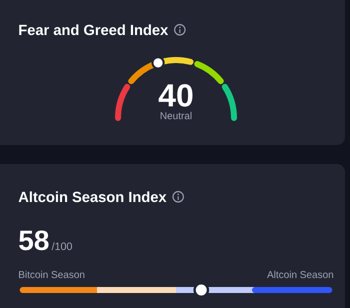 This screenshot has width=350, height=308. Describe the element at coordinates (300, 274) in the screenshot. I see `text: Altcoin Season` at that location.